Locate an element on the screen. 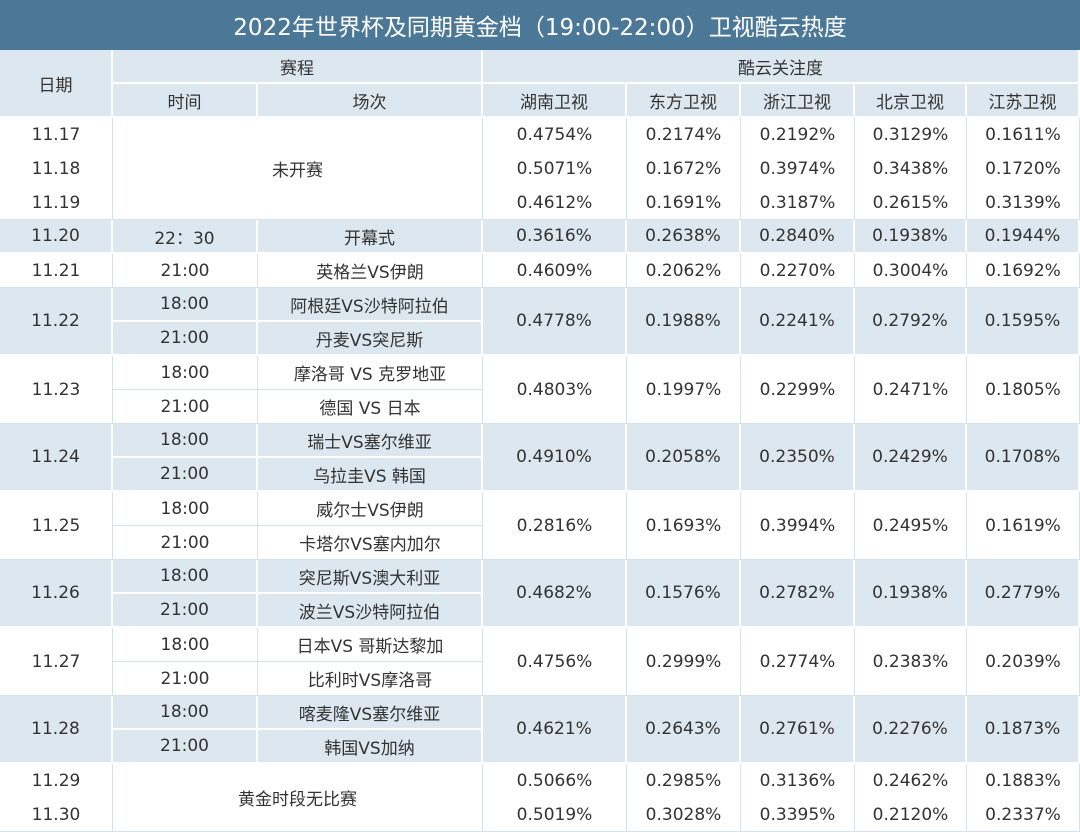 The width and height of the screenshot is (1080, 834). heat-cell: 0.4612% is located at coordinates (555, 203).